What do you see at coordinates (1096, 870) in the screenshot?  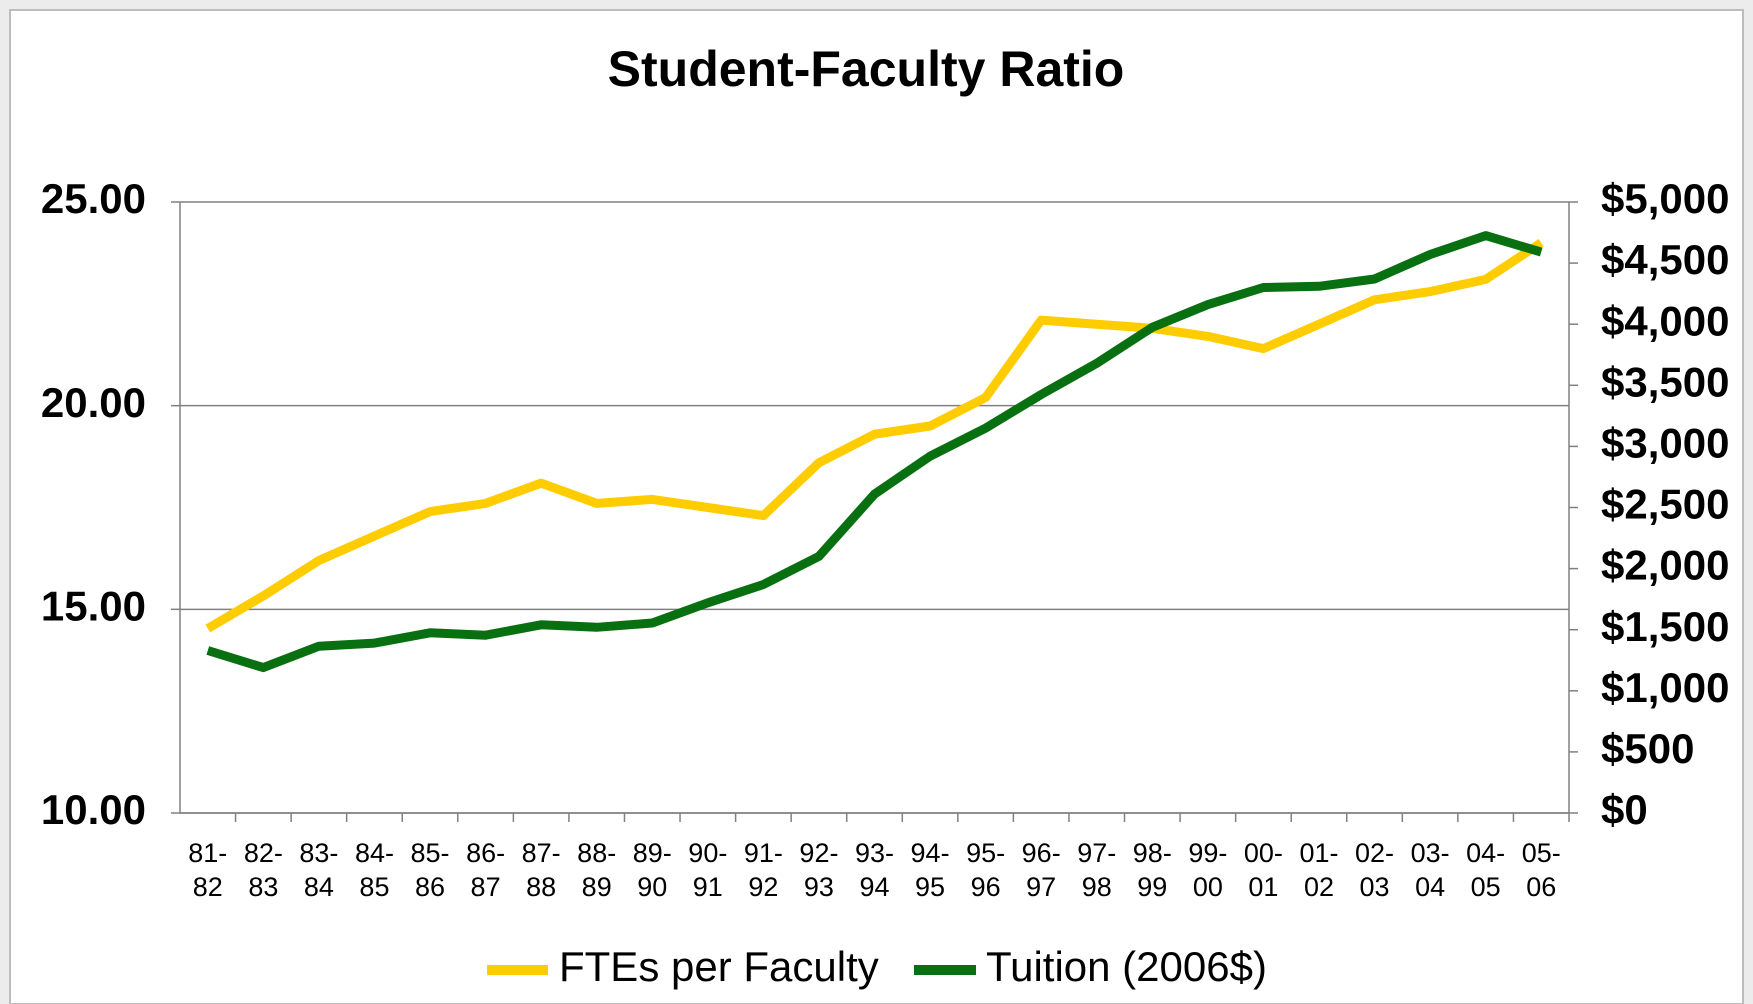 I see `x-tick-label: 97-98` at bounding box center [1096, 870].